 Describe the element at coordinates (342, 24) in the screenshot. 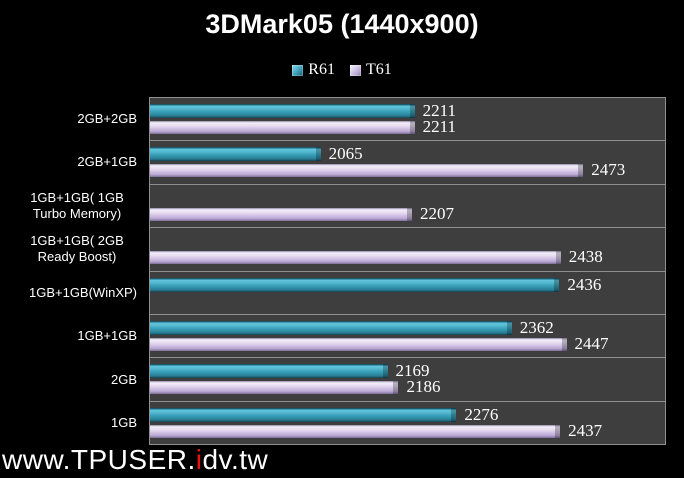

I see `chart-title: 3DMark05 (1440x900)` at that location.